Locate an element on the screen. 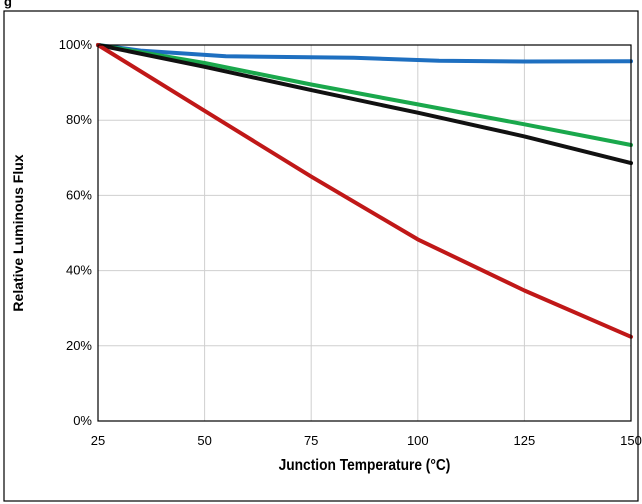 This screenshot has width=642, height=504. y-tick-label: 0% is located at coordinates (82, 420).